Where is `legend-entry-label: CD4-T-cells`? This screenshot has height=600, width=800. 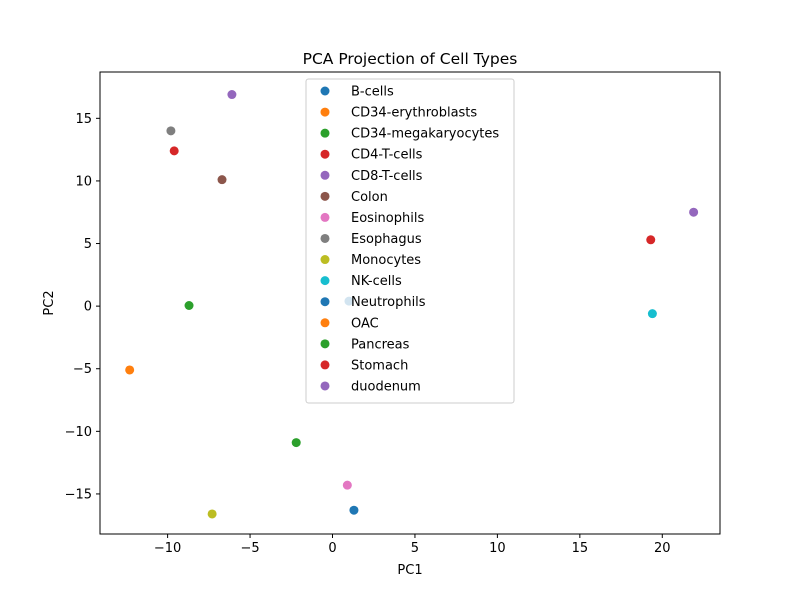 legend-entry-label: CD4-T-cells is located at coordinates (387, 155).